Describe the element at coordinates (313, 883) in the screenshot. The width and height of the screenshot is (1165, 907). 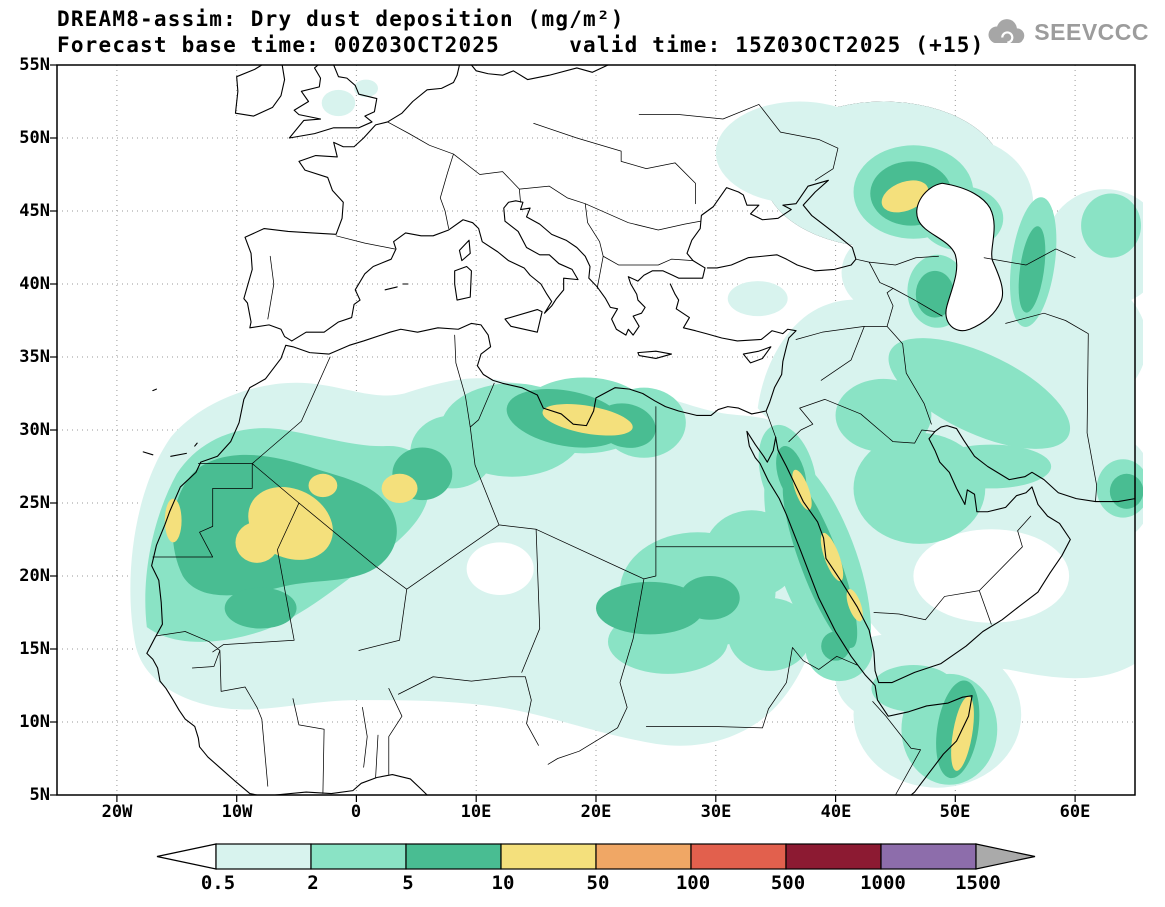
I see `colorbar-label: 2` at that location.